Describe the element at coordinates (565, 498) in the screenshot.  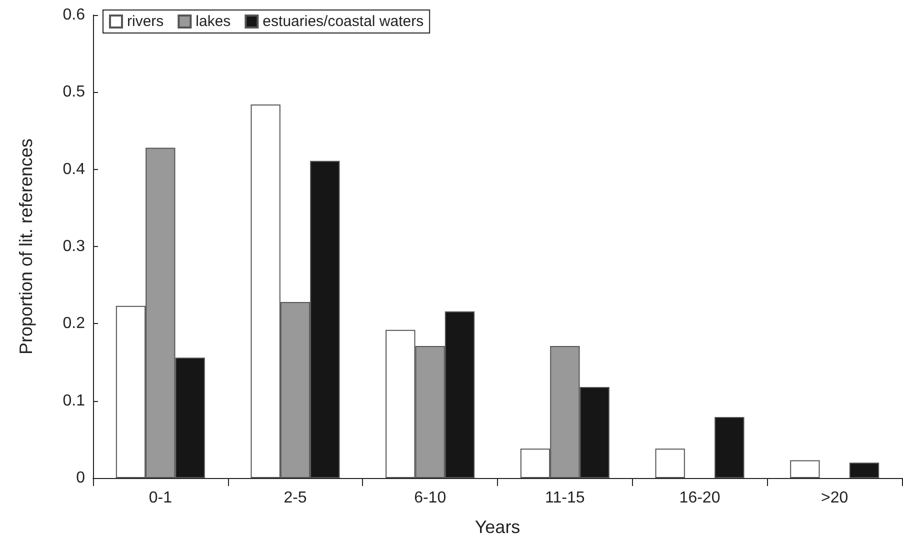
I see `x-tick-label: 11-15` at that location.